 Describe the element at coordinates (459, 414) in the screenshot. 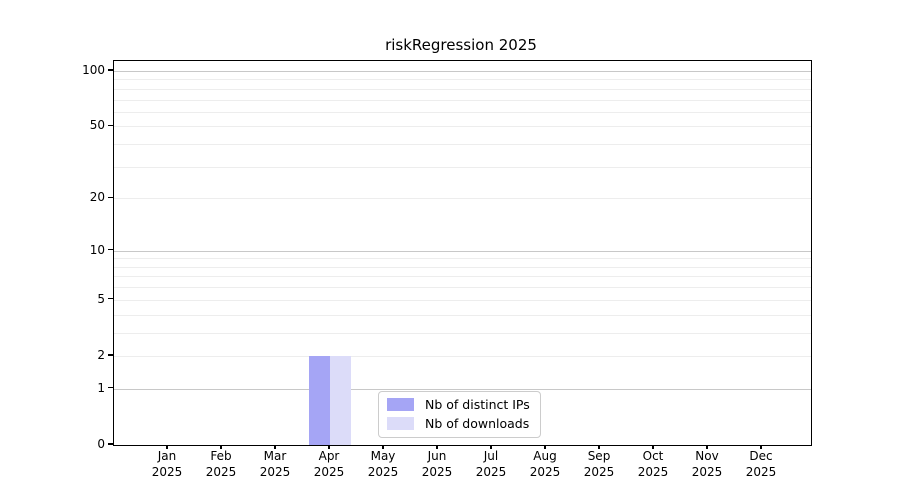

I see `legend: Nb of distinct IPs Nb of downloads` at that location.